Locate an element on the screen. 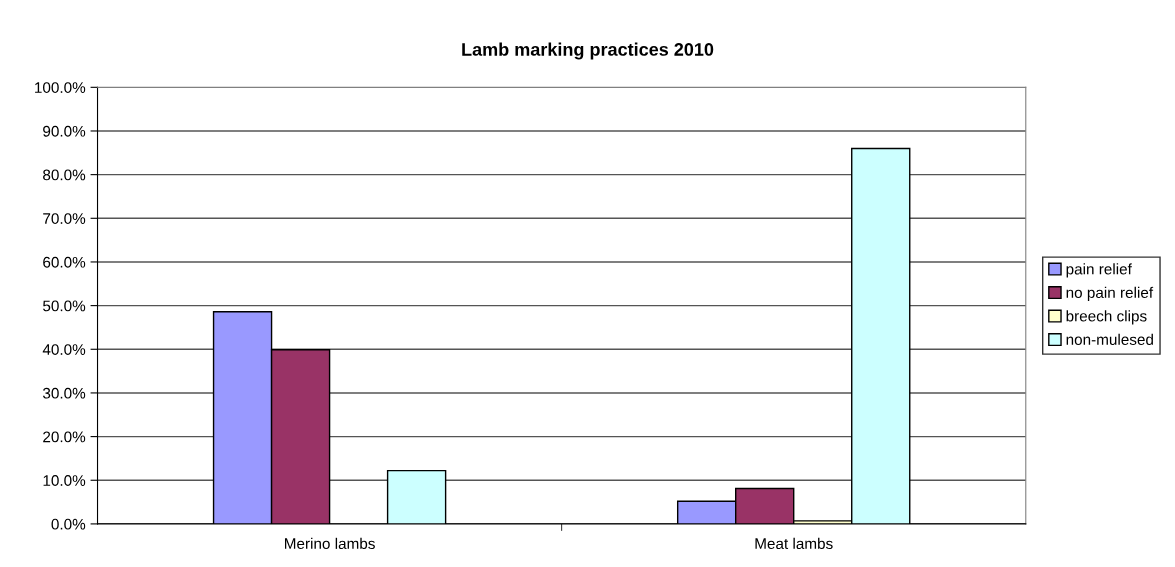 The width and height of the screenshot is (1175, 567). y-tick-label: 70.0% is located at coordinates (64, 218).